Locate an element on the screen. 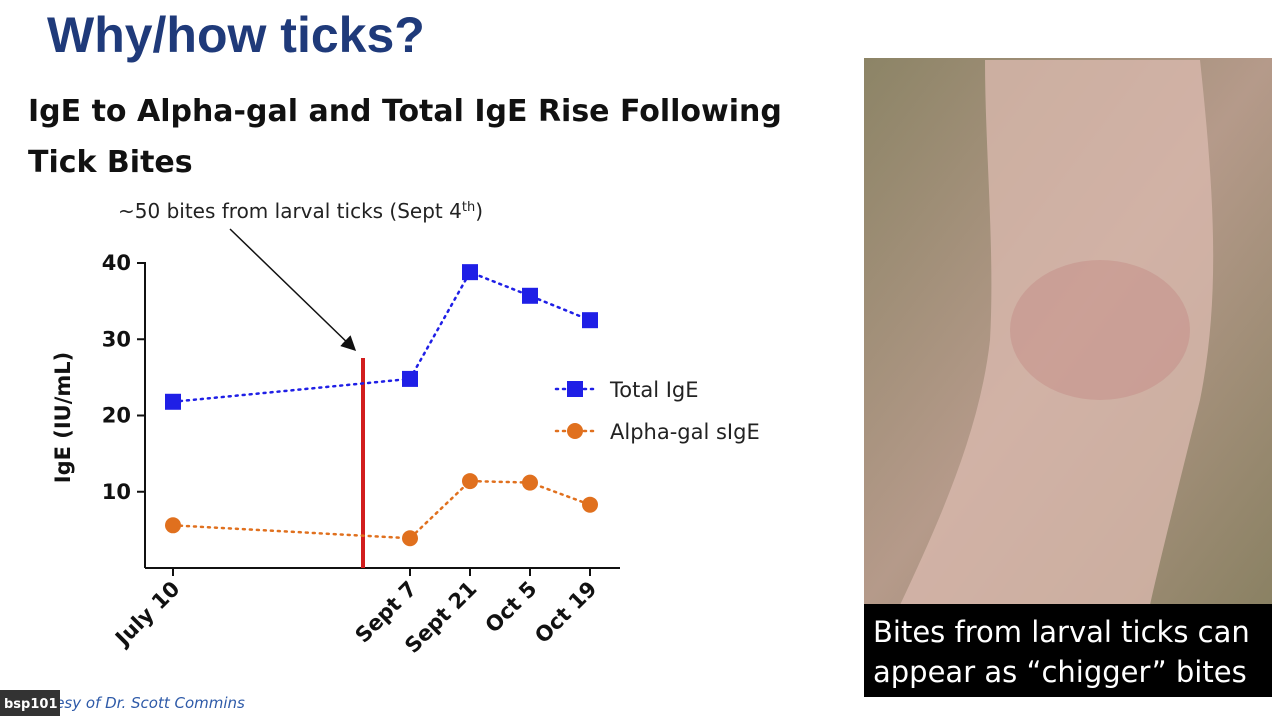 The height and width of the screenshot is (720, 1280). legend-label: Total IgE is located at coordinates (654, 390).